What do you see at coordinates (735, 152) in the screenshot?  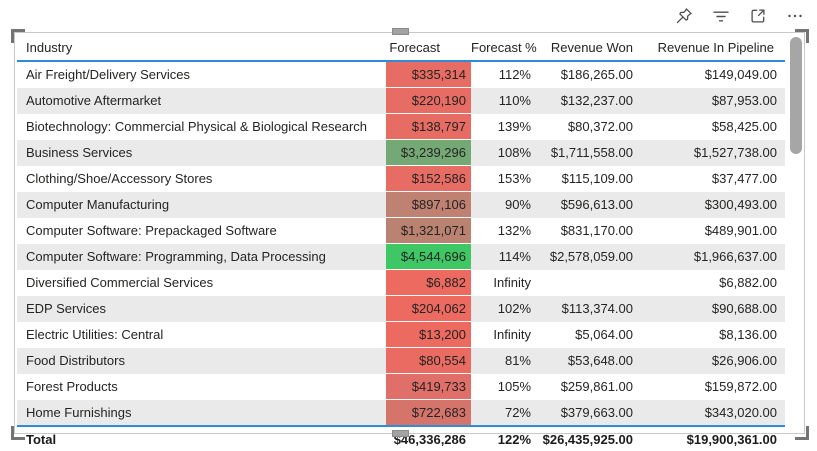 I see `revenue-in-pipeline-cell: $1,527,738.00` at bounding box center [735, 152].